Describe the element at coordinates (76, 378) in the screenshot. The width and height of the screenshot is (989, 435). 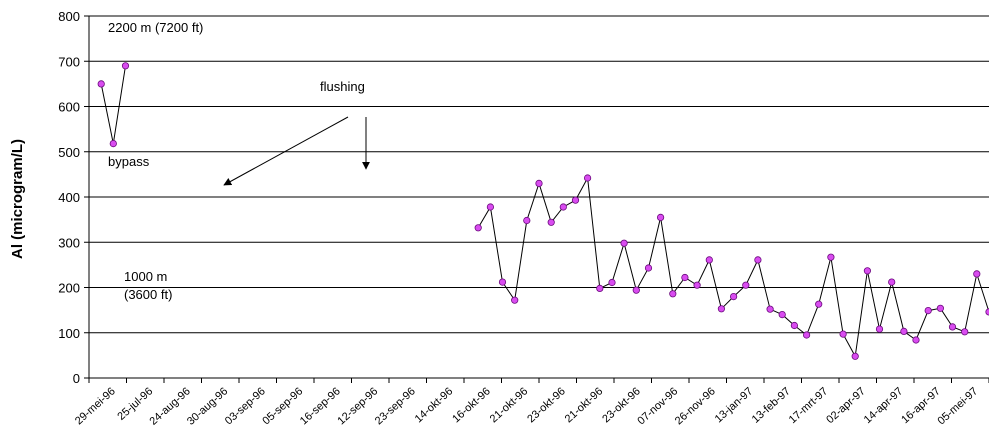
I see `y-tick-label: 0` at that location.